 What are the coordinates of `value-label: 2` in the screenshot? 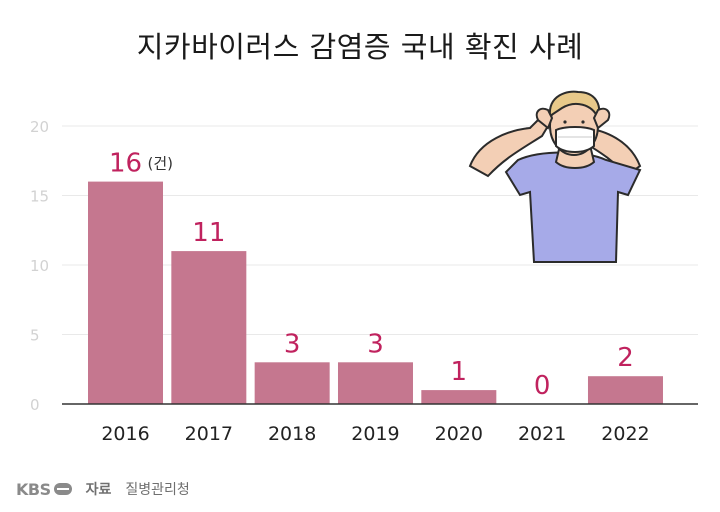 It's located at (625, 358).